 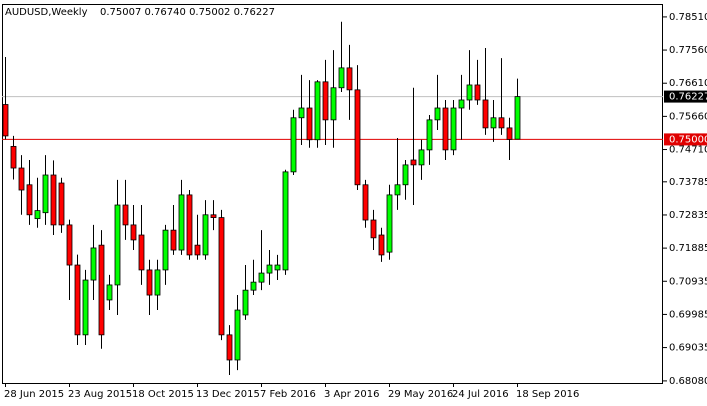 I want to click on x-tick-label: 18 Oct 2015, so click(x=163, y=394).